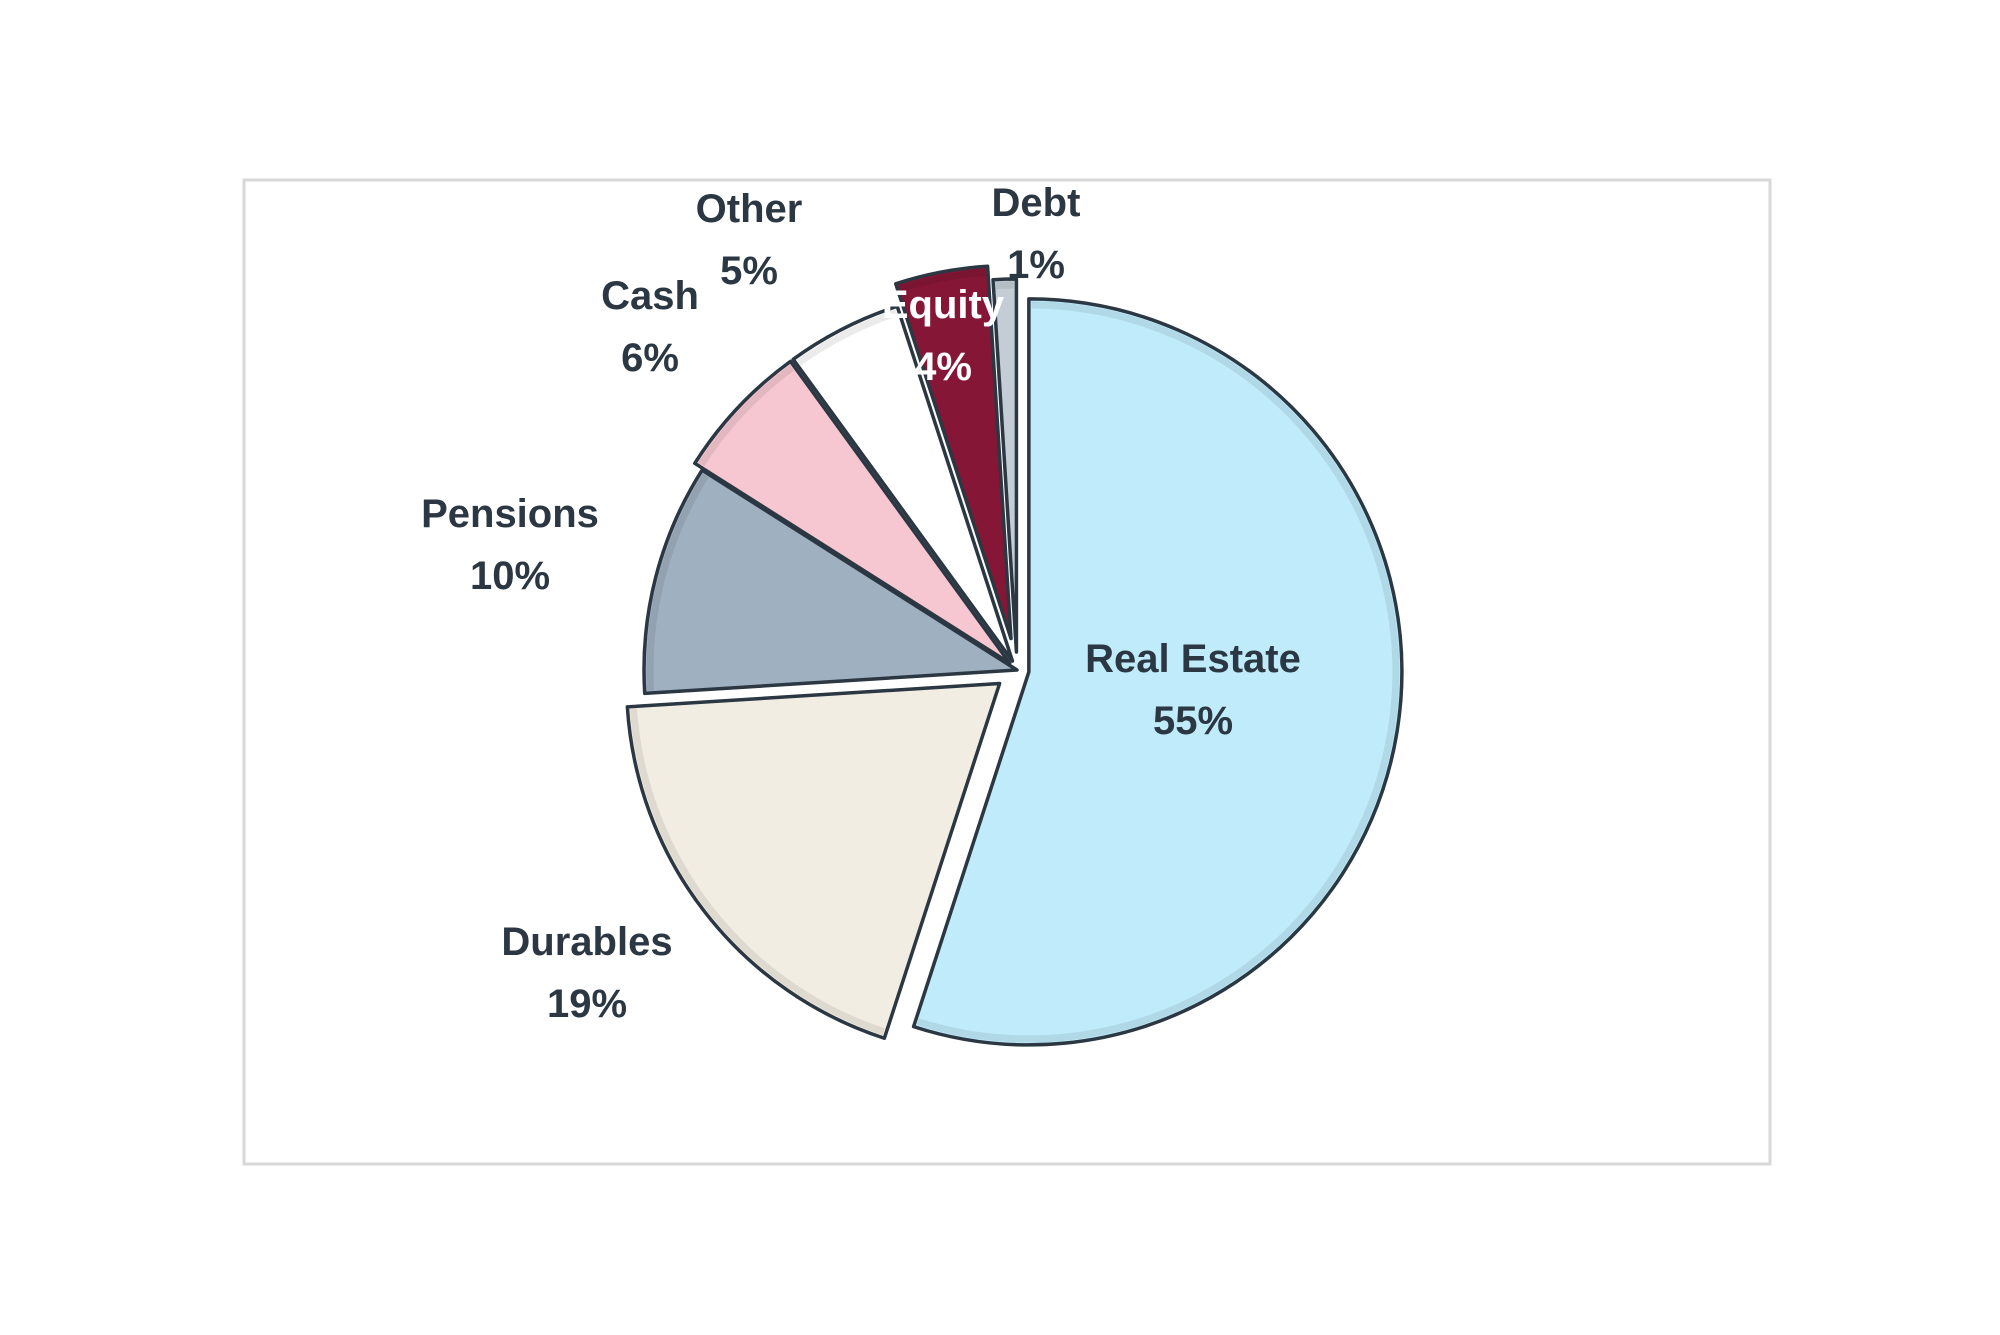 The image size is (2000, 1335). Describe the element at coordinates (953, 452) in the screenshot. I see `slice-equity` at that location.